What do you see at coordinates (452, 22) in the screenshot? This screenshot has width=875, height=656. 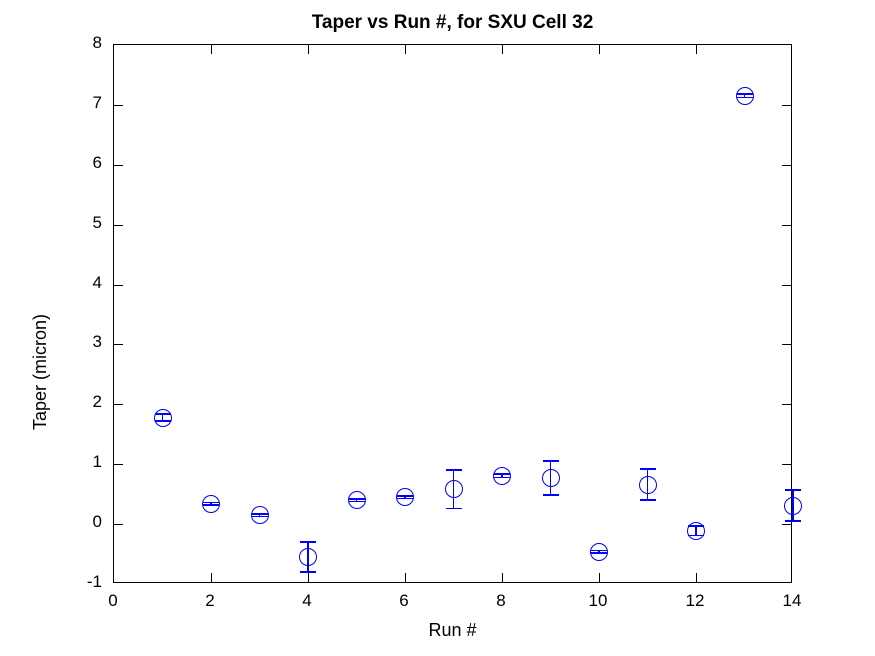 I see `chart-title: Taper vs Run #, for SXU Cell 32` at bounding box center [452, 22].